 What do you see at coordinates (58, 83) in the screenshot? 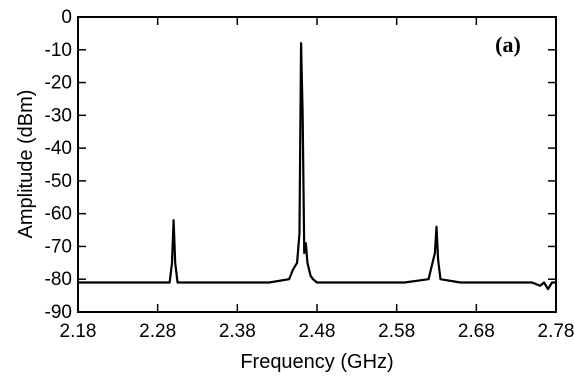
I see `y-tick-label: -20` at bounding box center [58, 83].